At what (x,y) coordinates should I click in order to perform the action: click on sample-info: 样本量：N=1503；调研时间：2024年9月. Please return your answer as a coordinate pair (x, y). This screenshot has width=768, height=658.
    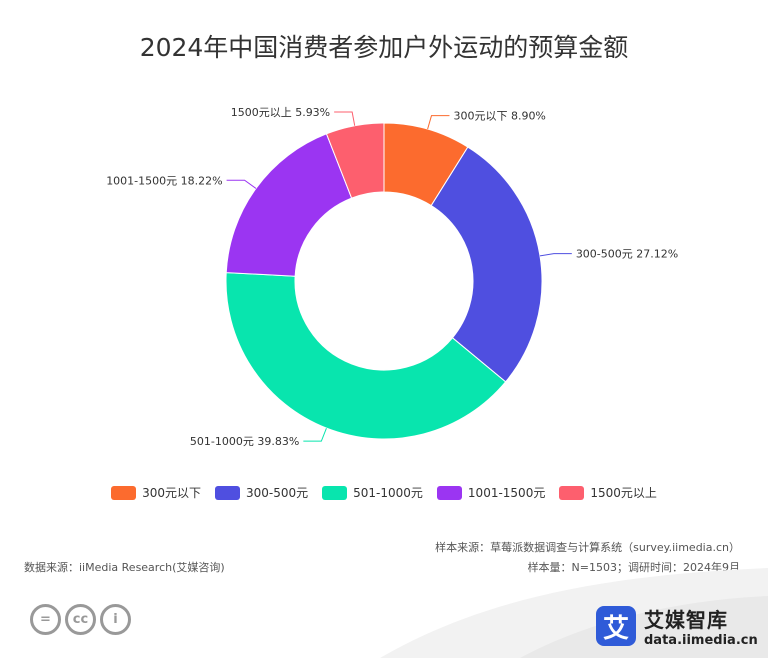
    Looking at the image, I should click on (633, 567).